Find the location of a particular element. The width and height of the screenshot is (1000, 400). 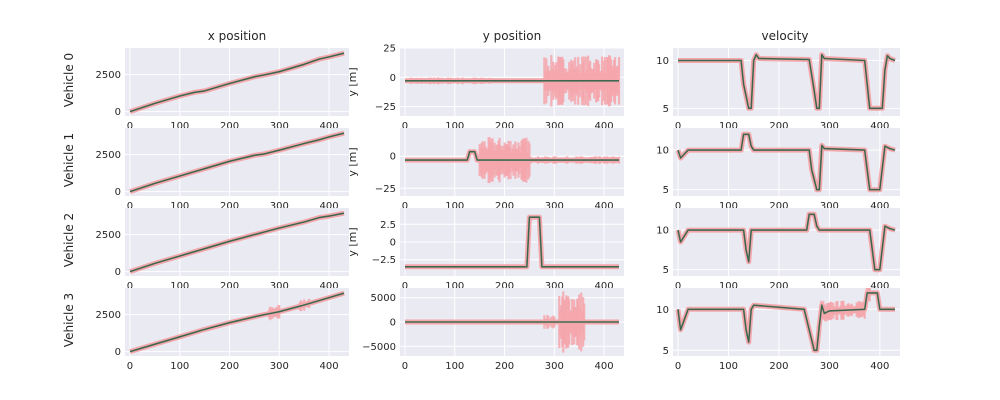

panel-vehicle-1-x-position: 0 100 200 300 400 0 2500 is located at coordinates (222, 170).